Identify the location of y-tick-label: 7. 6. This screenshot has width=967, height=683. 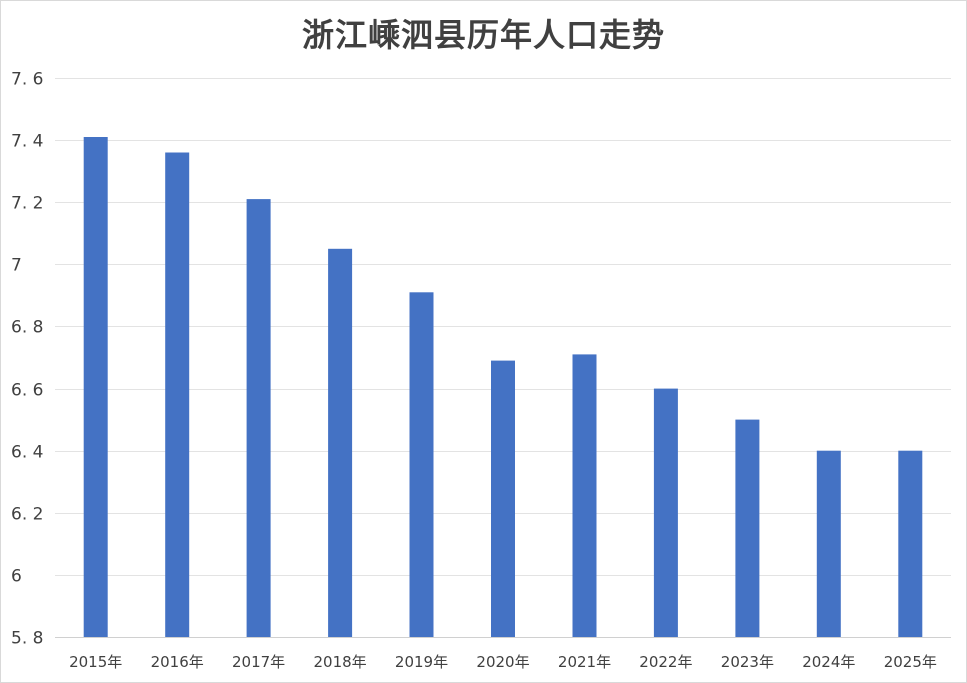
(27, 80).